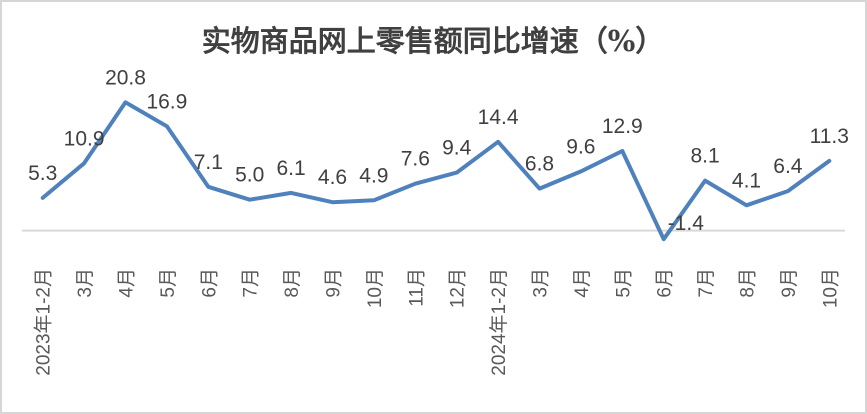 This screenshot has height=414, width=867. I want to click on data-label: -1.4, so click(686, 223).